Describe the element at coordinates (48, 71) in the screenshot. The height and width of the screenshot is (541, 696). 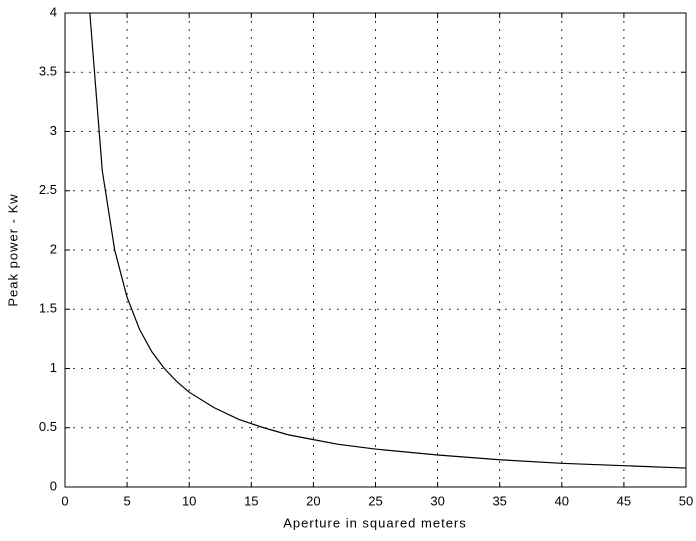
I see `y-tick-label: 3.5` at that location.